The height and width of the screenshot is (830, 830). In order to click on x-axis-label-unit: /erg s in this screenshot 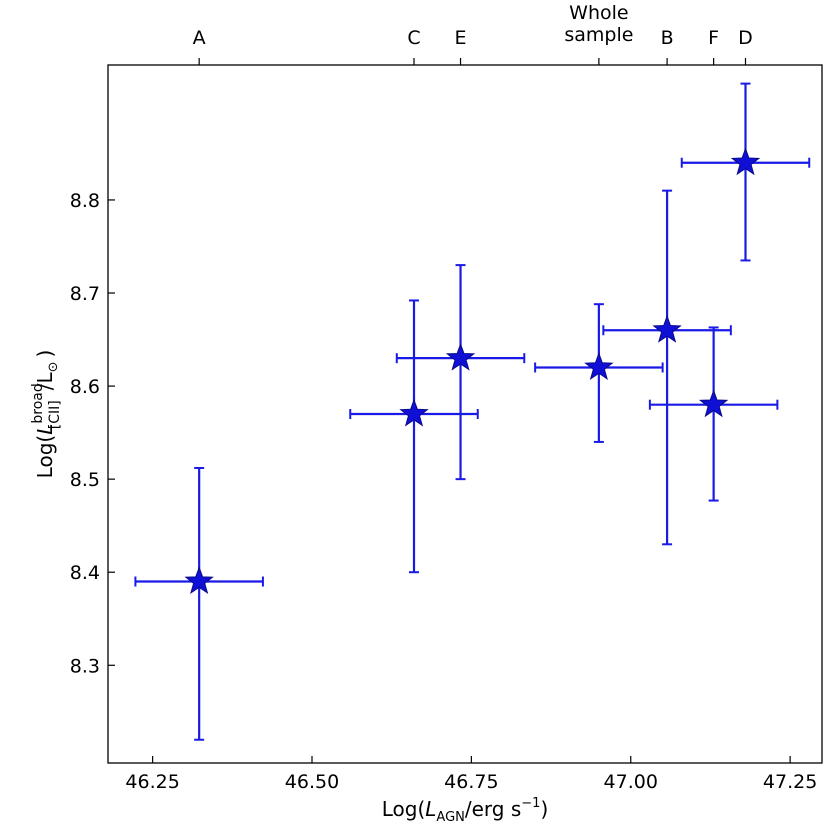, I will do `click(493, 809)`.